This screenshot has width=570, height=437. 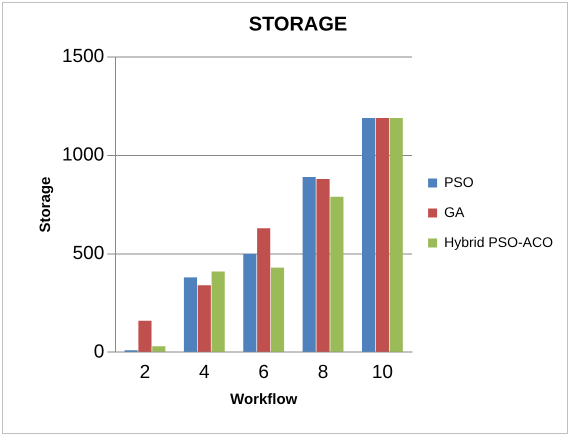 What do you see at coordinates (264, 399) in the screenshot?
I see `x-axis-title: Workflow` at bounding box center [264, 399].